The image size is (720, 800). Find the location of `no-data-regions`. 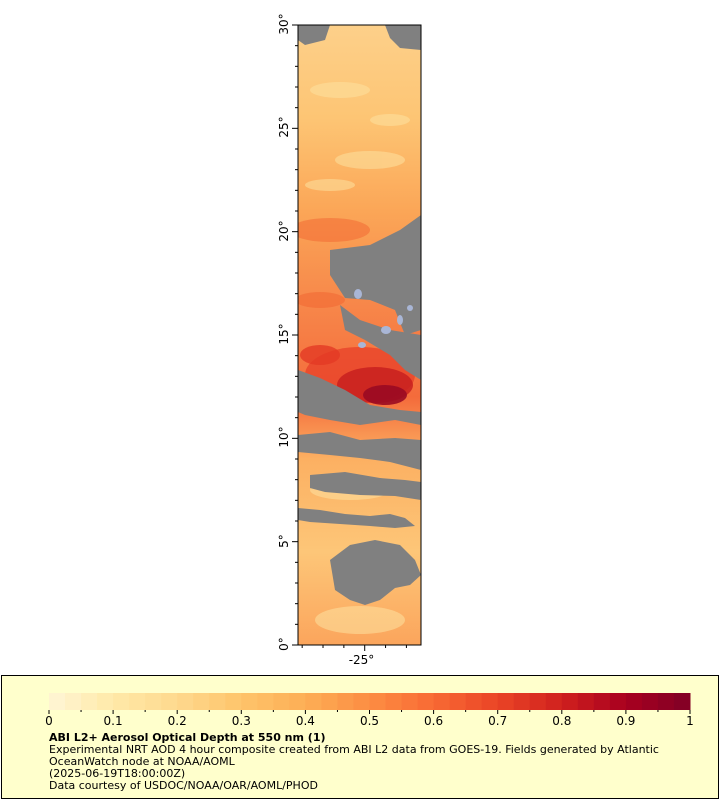

no-data-regions is located at coordinates (359, 315).